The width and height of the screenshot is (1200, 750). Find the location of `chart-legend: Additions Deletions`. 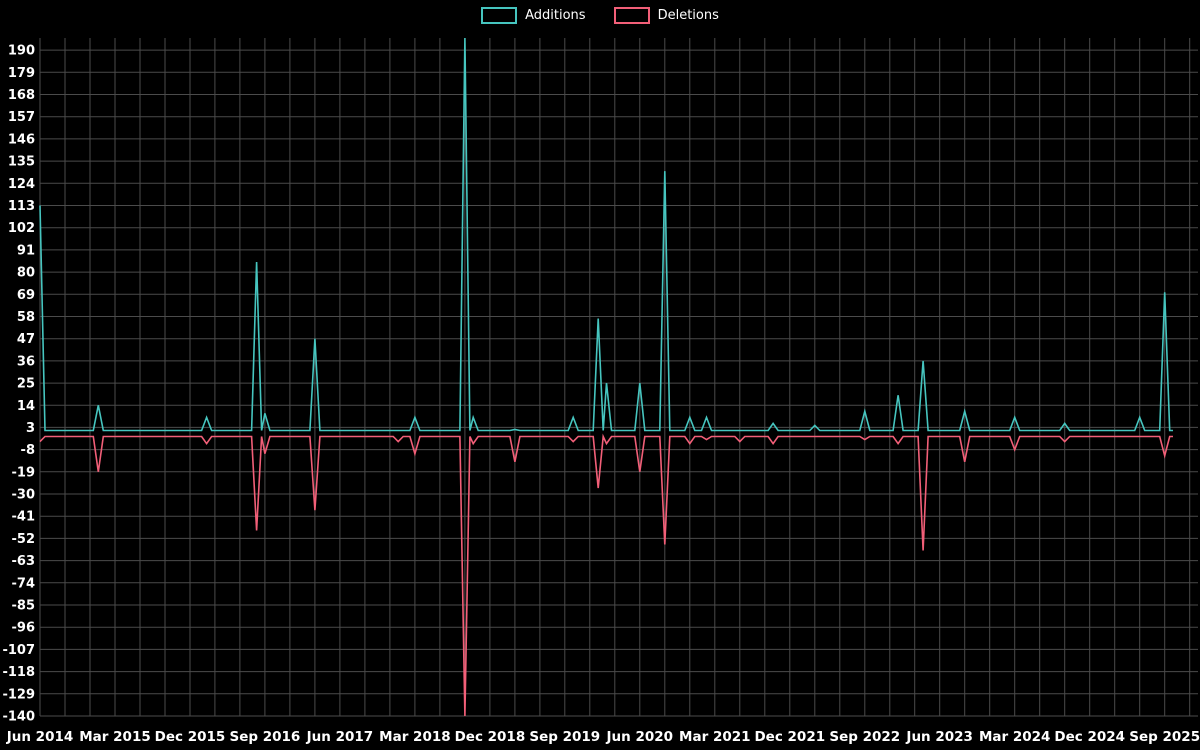

chart-legend: Additions Deletions is located at coordinates (600, 15).